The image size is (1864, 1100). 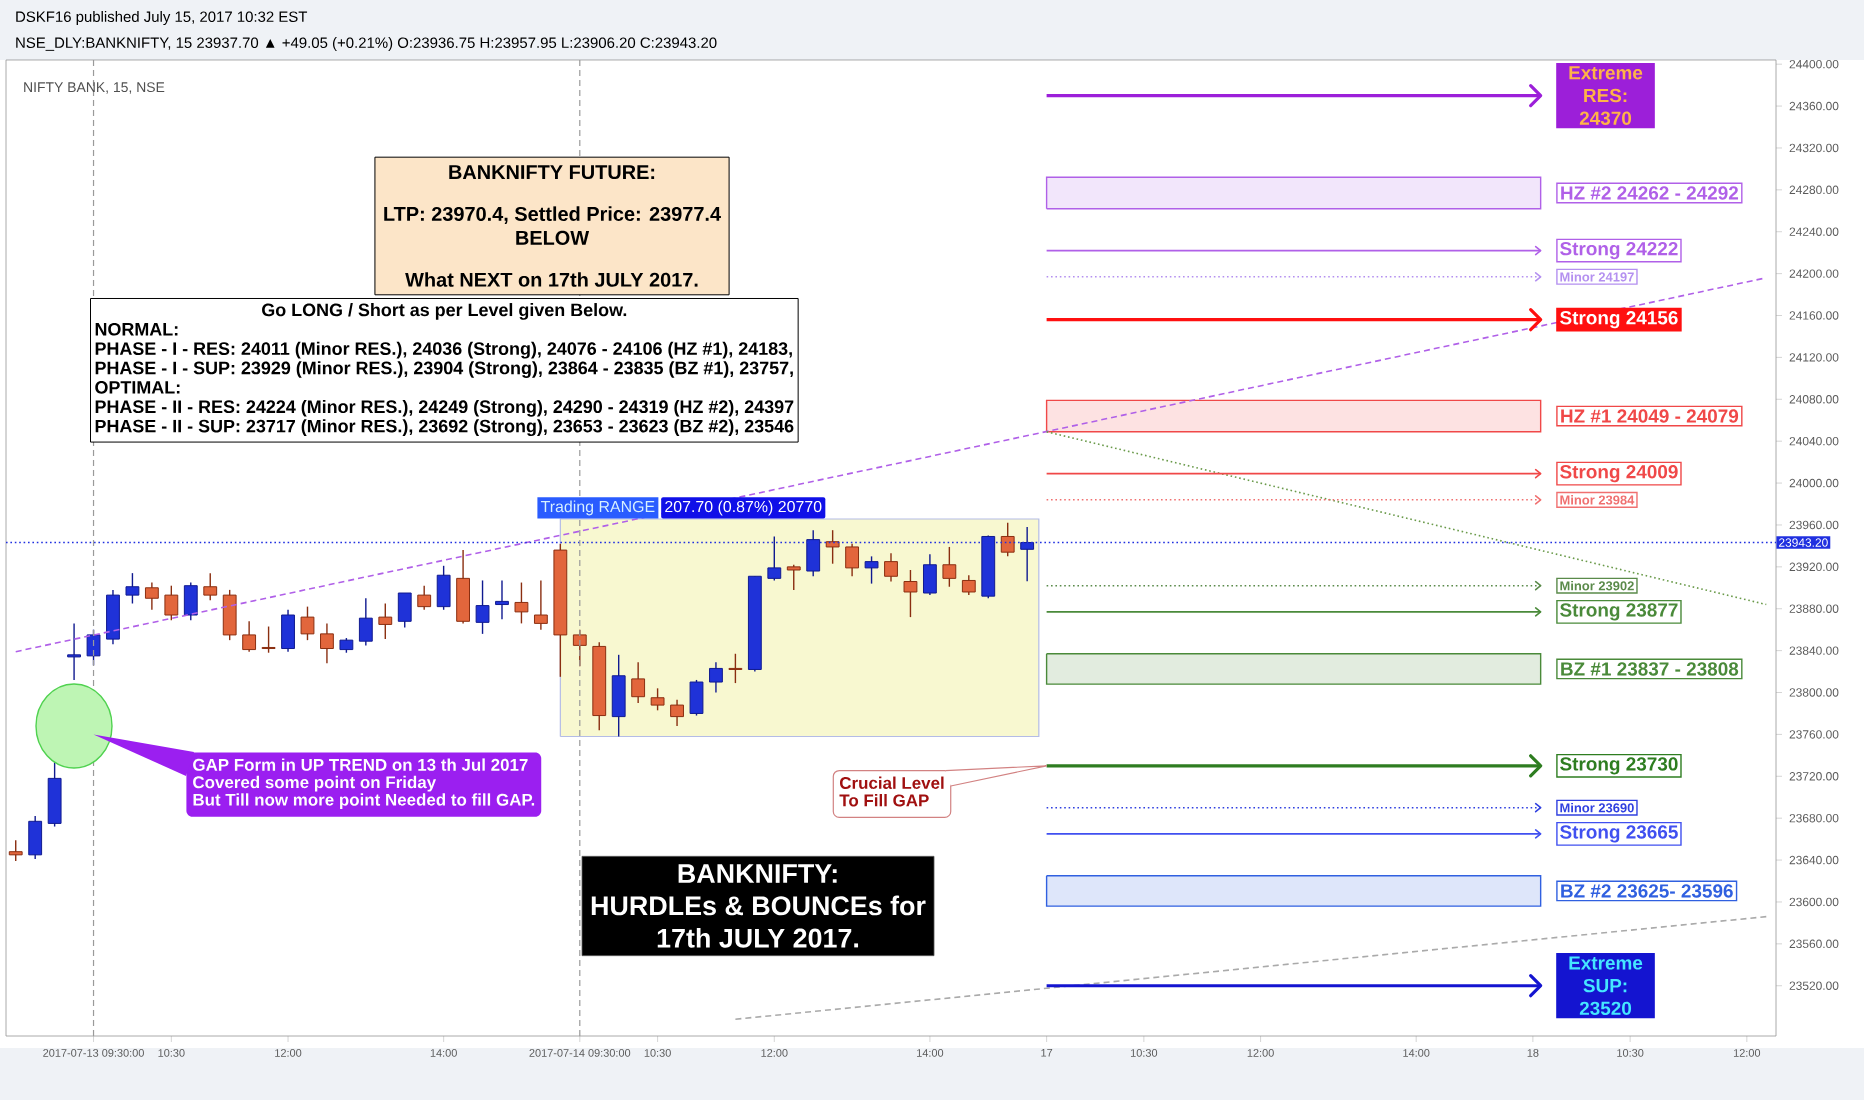 I want to click on text: HURDLEs & BOUNCEs for 17th JULY 2017., so click(x=758, y=921).